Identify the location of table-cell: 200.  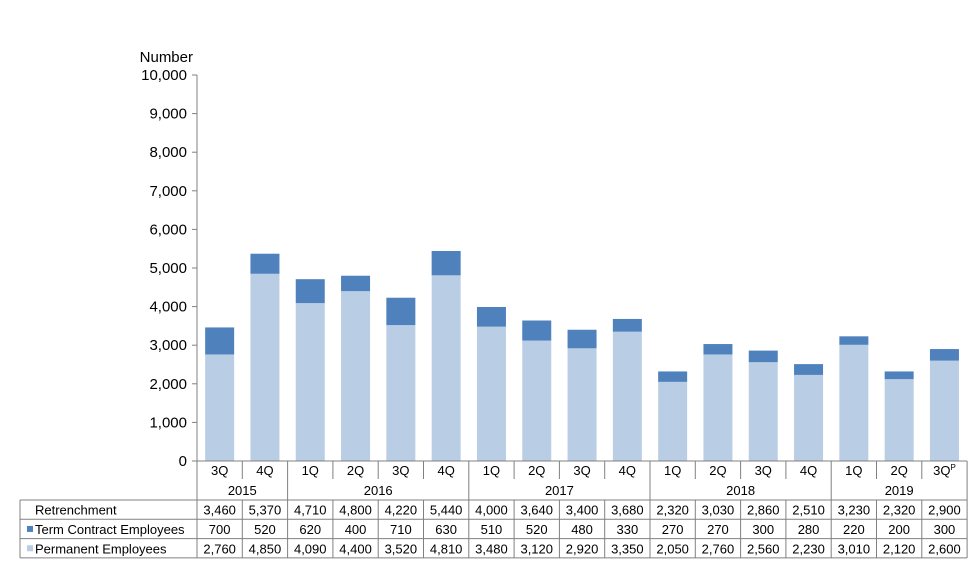
(899, 529).